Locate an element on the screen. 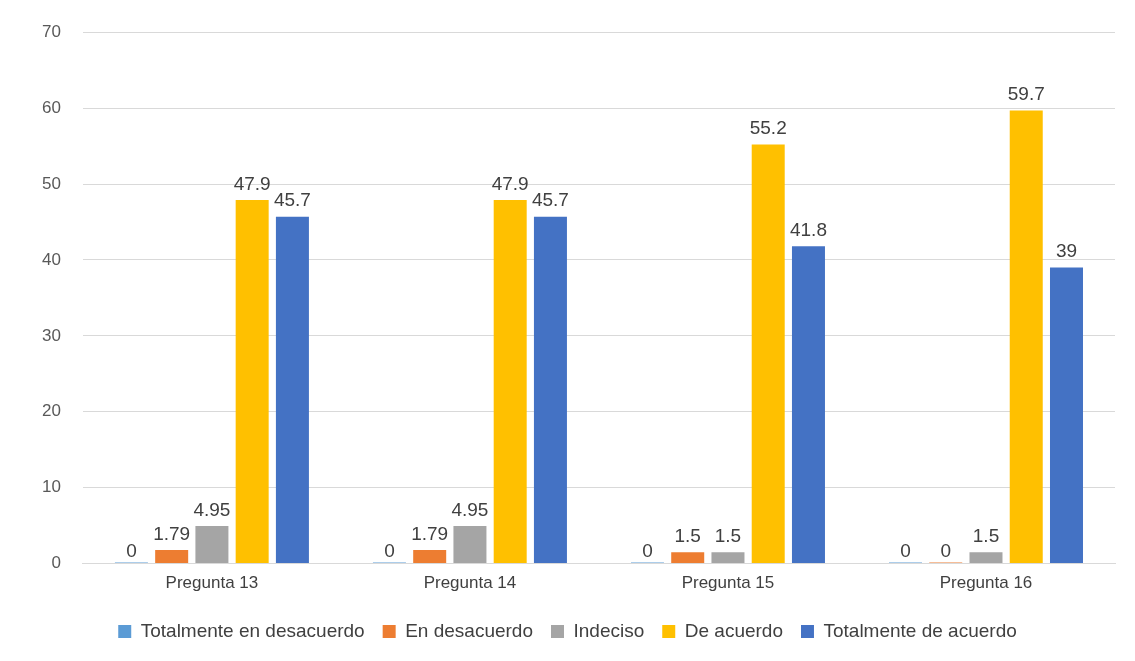  legend-label: En desacuerdo is located at coordinates (469, 630).